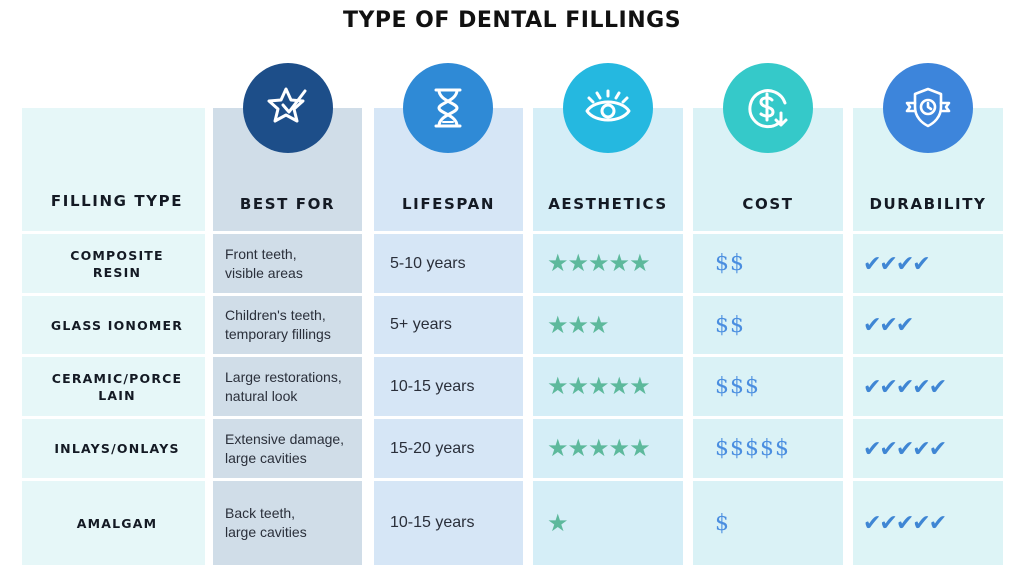 Image resolution: width=1024 pixels, height=565 pixels. I want to click on column-filling-type, so click(113, 336).